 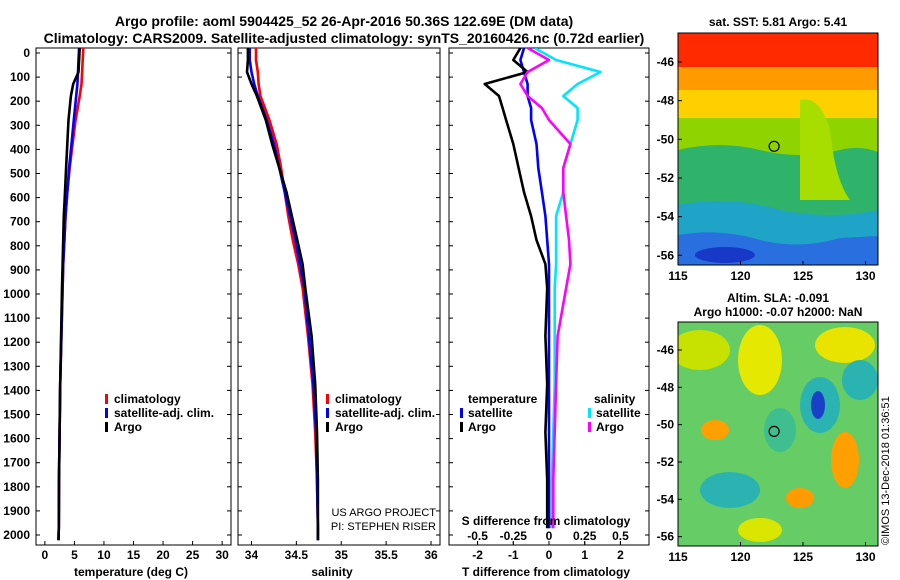 What do you see at coordinates (16, 390) in the screenshot?
I see `depth-tick-label: 1400` at bounding box center [16, 390].